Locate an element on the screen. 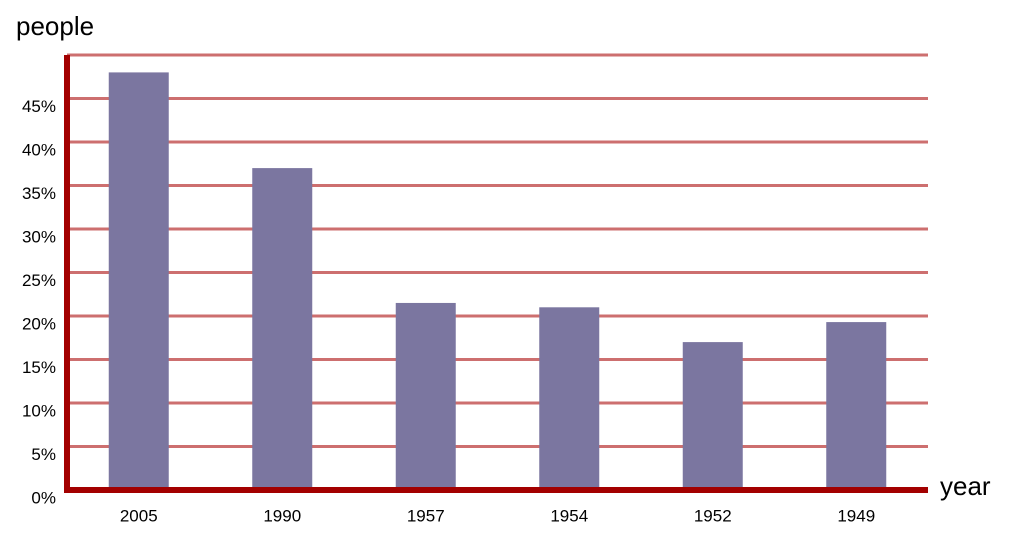 This screenshot has width=1018, height=542. x-tick-label: 1952 is located at coordinates (713, 515).